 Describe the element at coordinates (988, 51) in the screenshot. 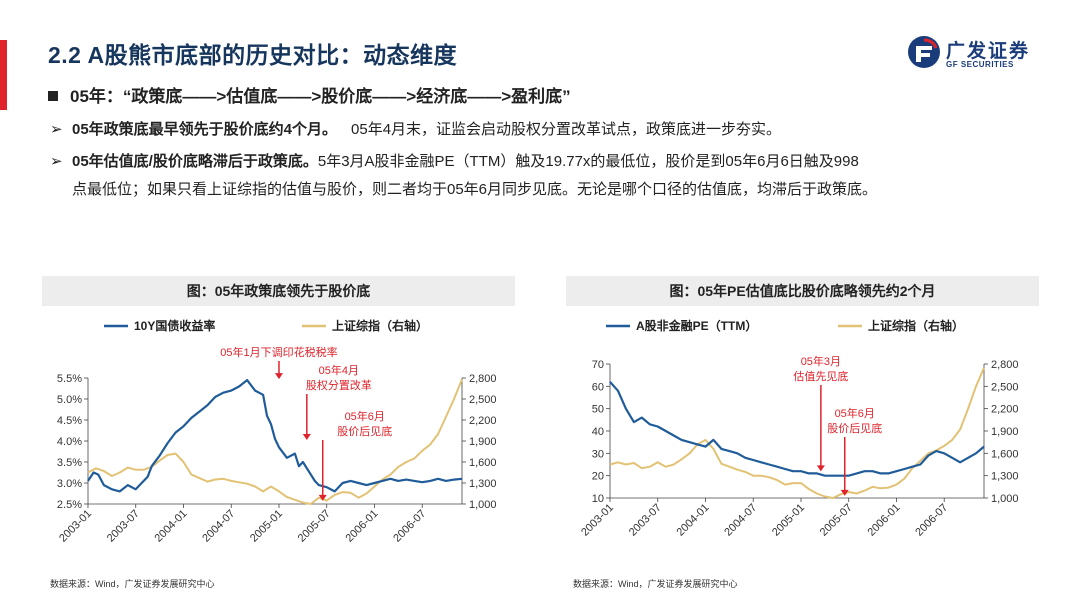

I see `logo-cn-text: 广发证券` at that location.